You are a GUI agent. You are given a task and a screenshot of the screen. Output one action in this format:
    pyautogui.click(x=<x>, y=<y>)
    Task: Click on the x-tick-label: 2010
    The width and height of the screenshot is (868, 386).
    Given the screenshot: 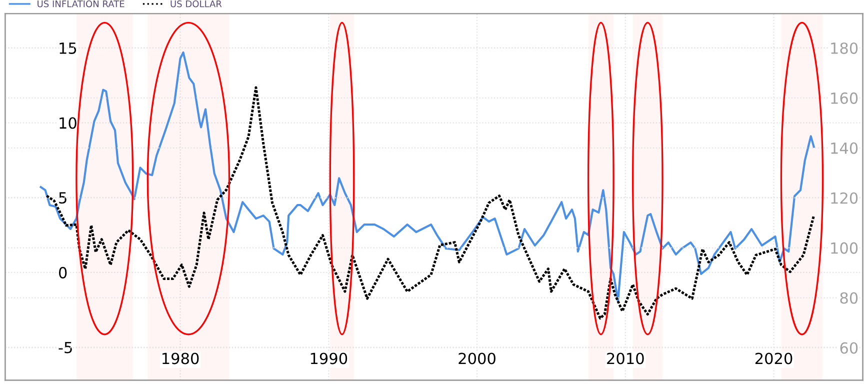 What is the action you would take?
    pyautogui.click(x=625, y=358)
    